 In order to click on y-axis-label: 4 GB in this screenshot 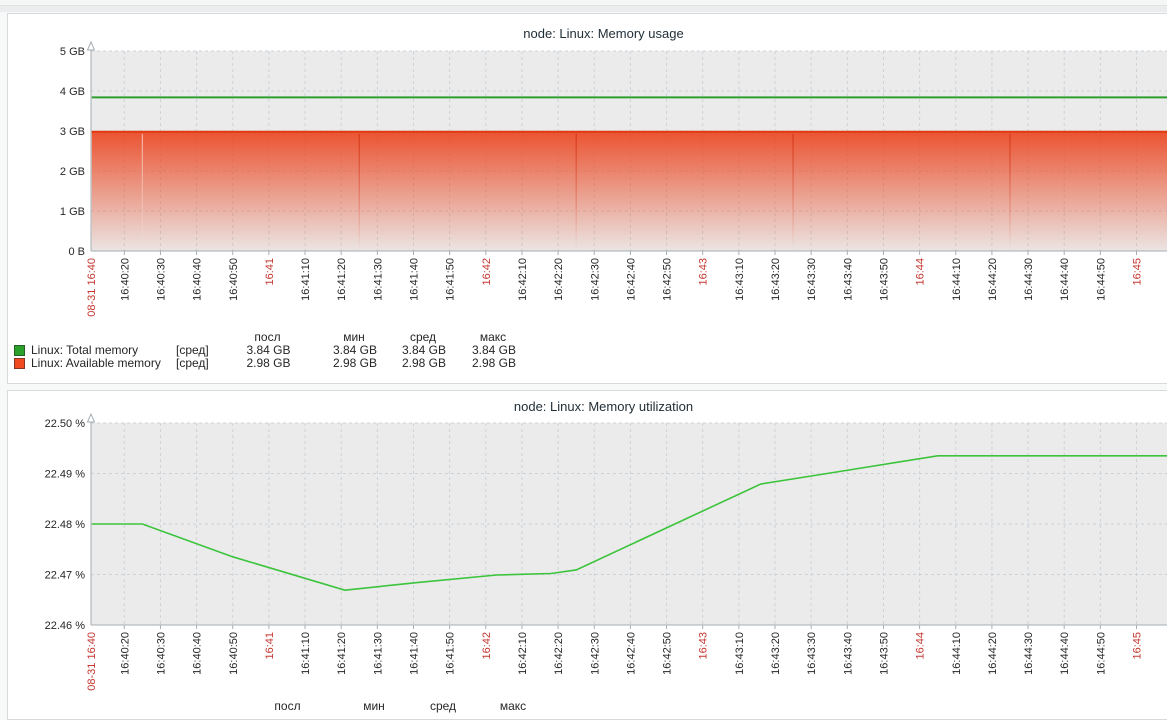, I will do `click(72, 92)`.